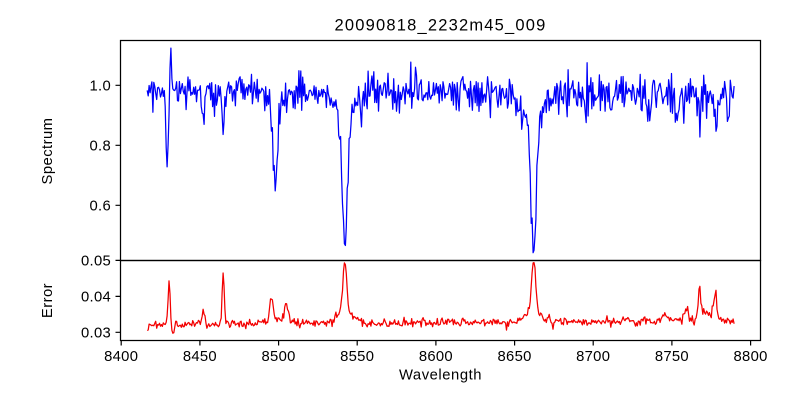 This screenshot has width=800, height=405. What do you see at coordinates (672, 357) in the screenshot?
I see `svg-text: 8750` at bounding box center [672, 357].